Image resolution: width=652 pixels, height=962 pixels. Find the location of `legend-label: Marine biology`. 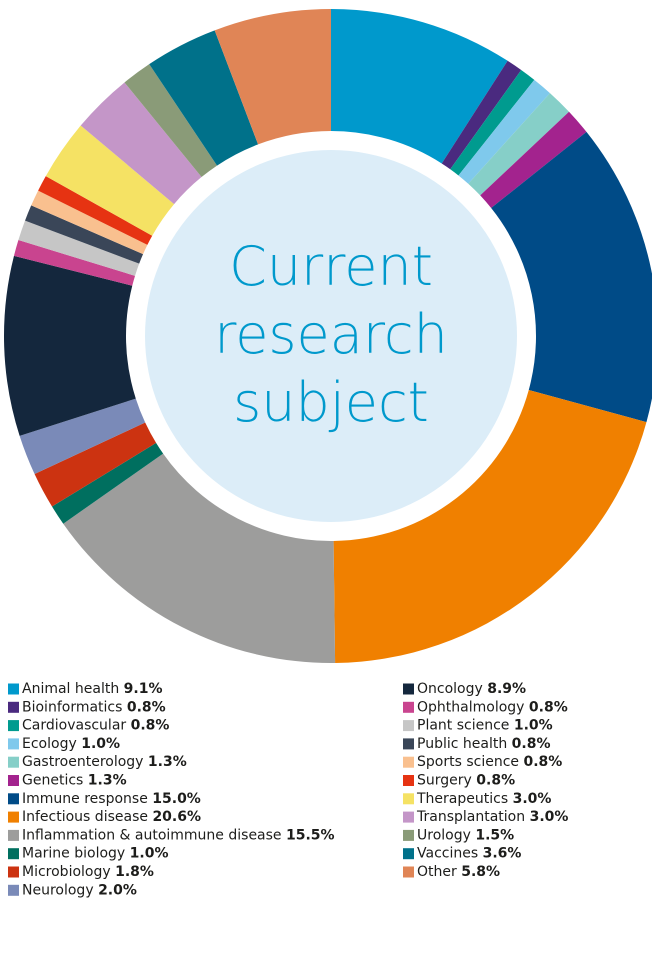

legend-label: Marine biology is located at coordinates (73, 854).